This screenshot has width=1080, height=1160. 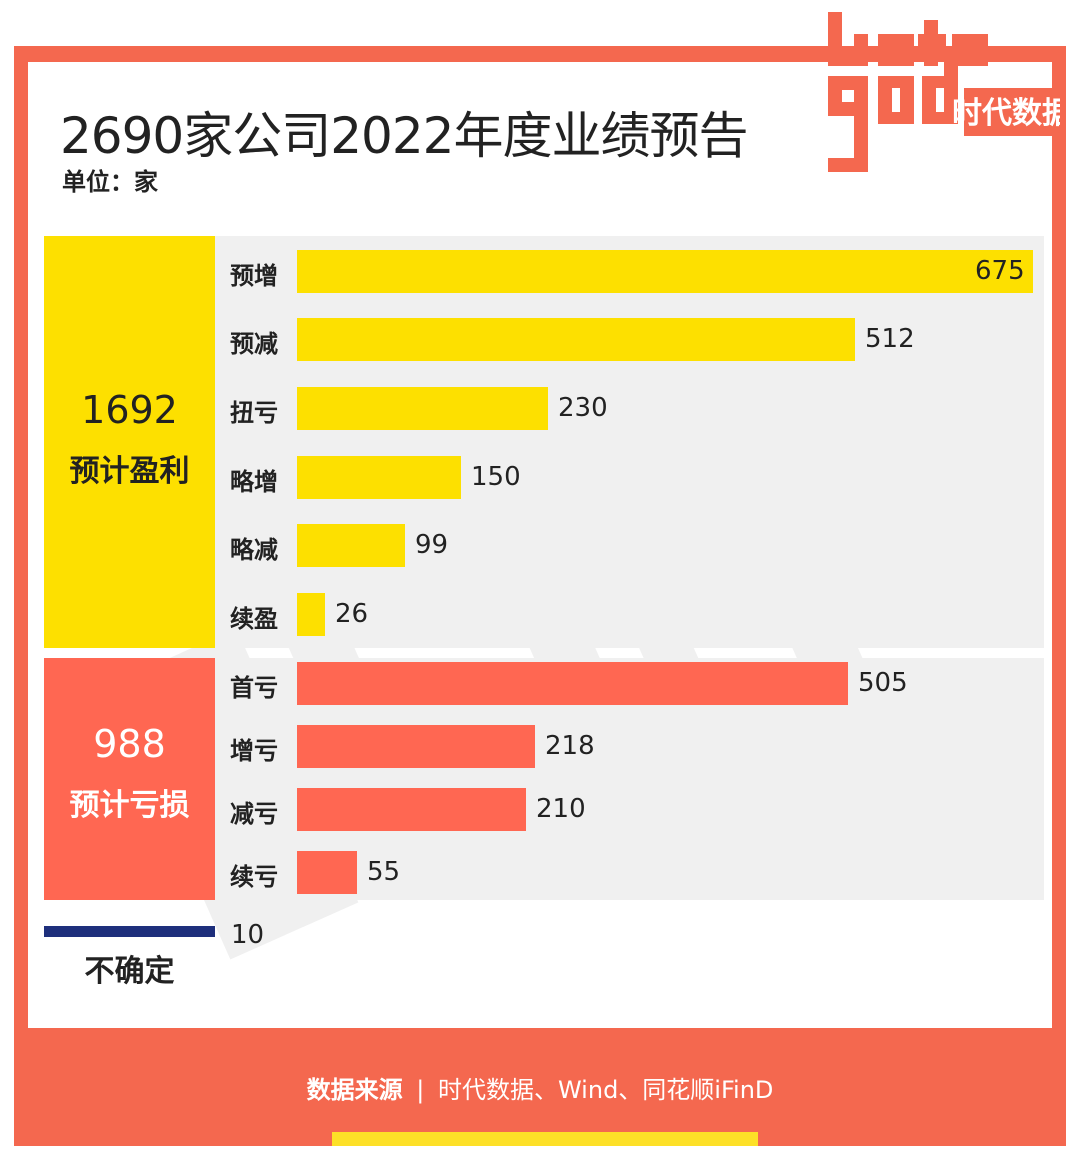 I want to click on source-text: 时代数据、Wind、同花顺iFinD, so click(x=605, y=1090).